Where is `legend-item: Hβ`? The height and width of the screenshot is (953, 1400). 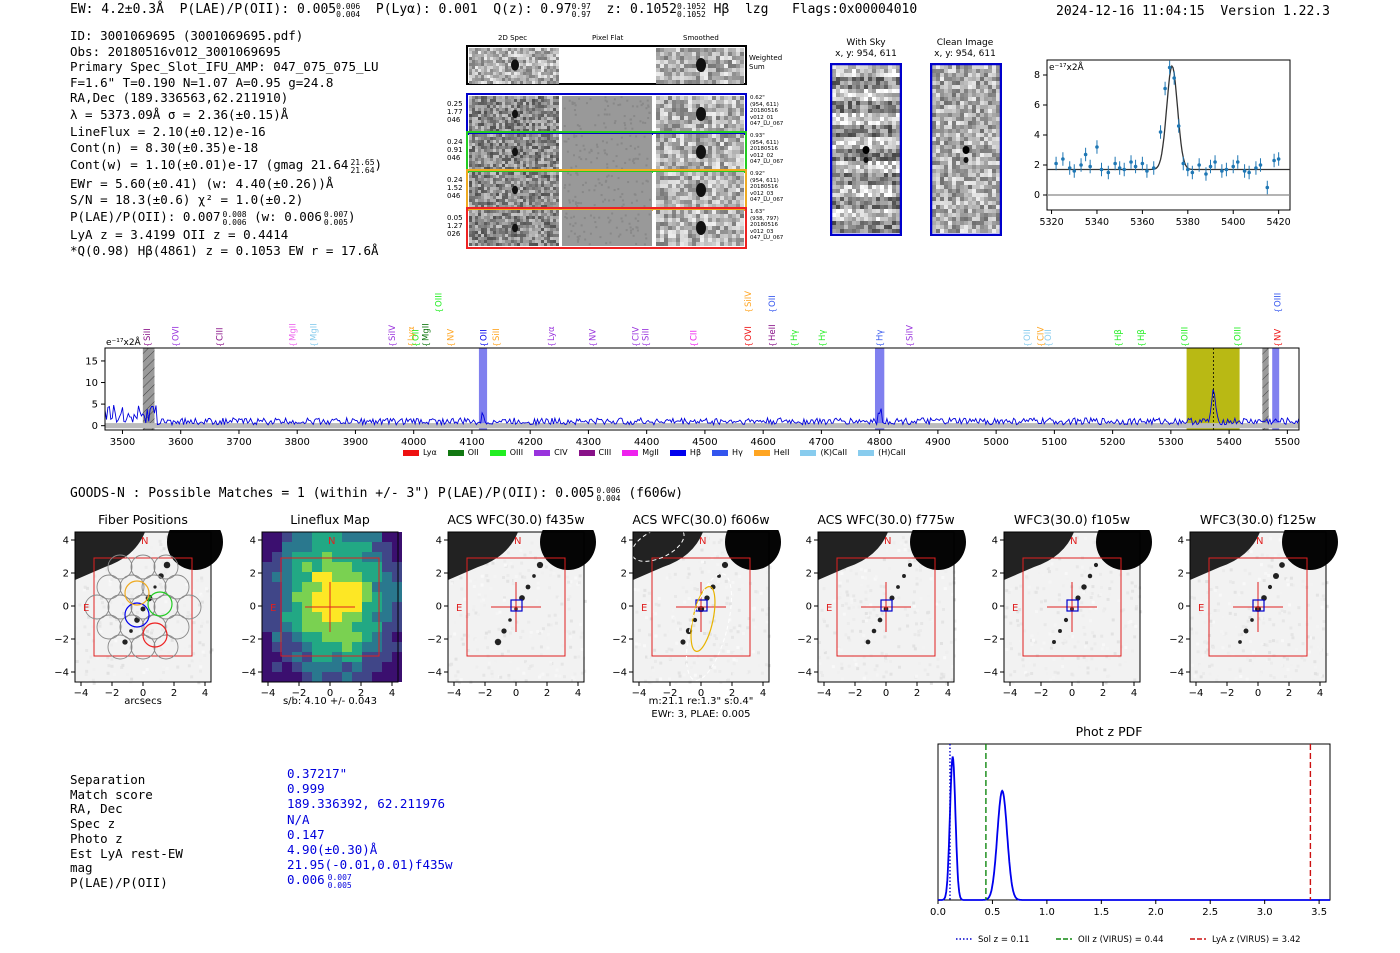
legend-item: Hβ is located at coordinates (685, 452).